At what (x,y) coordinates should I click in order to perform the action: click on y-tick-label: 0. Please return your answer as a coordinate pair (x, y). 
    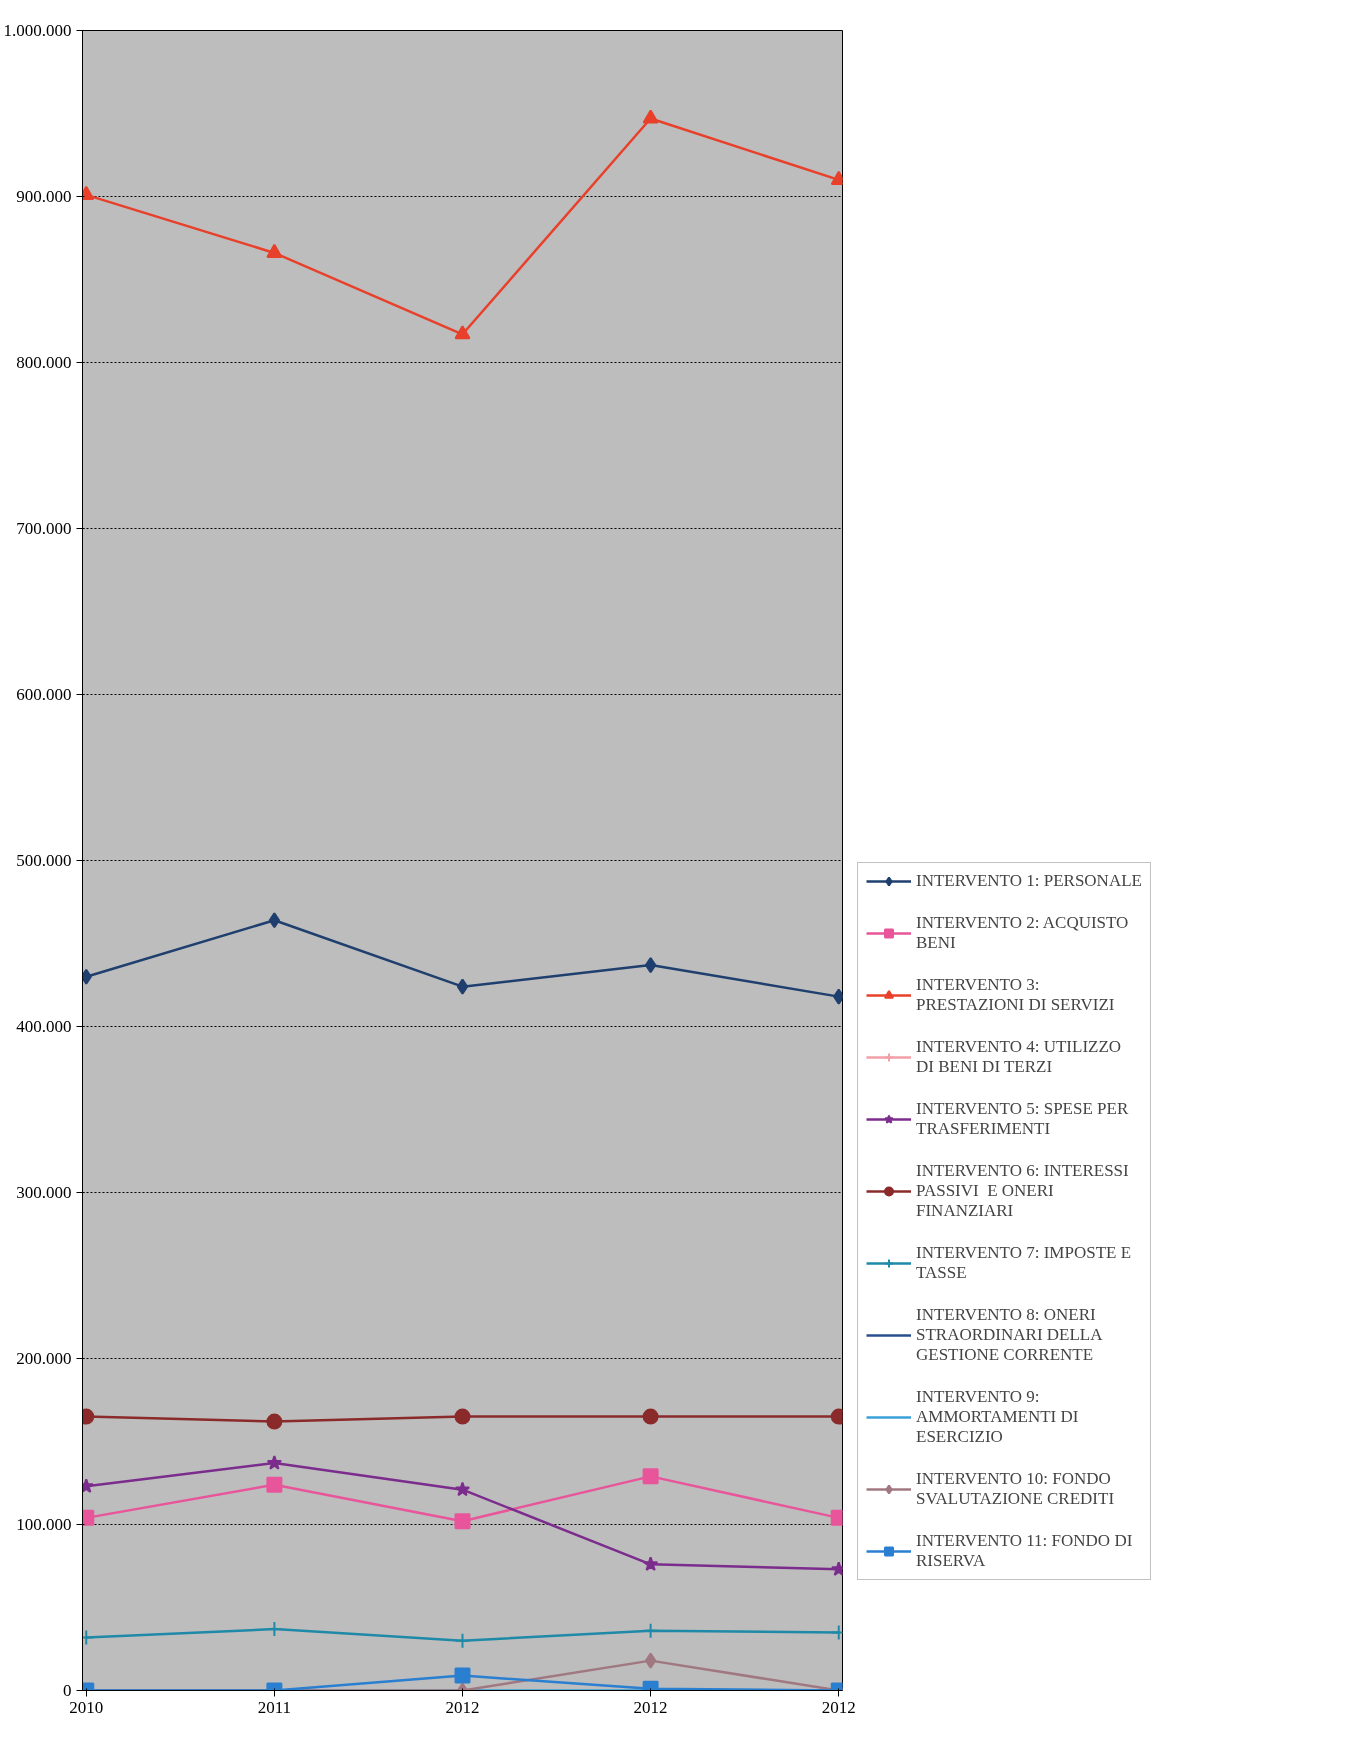
    Looking at the image, I should click on (67, 1690).